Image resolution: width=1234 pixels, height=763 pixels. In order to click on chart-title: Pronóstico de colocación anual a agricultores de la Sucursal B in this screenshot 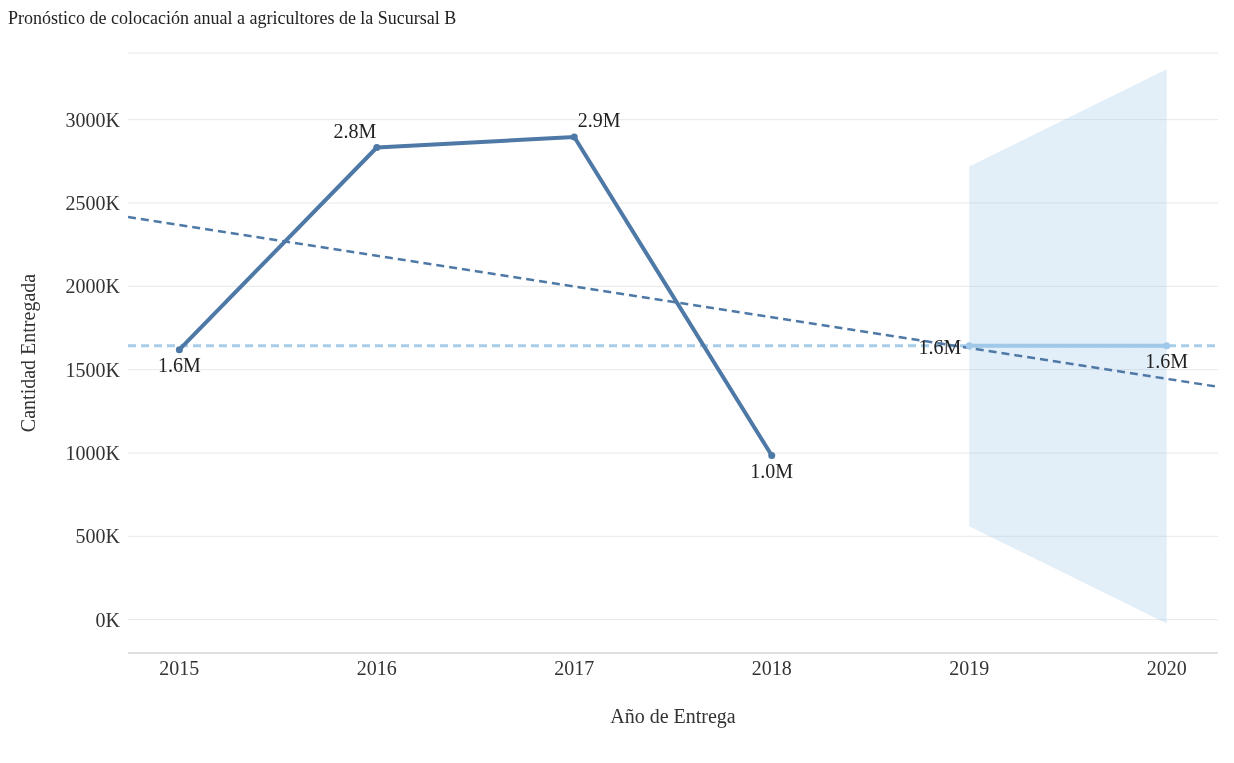, I will do `click(233, 18)`.